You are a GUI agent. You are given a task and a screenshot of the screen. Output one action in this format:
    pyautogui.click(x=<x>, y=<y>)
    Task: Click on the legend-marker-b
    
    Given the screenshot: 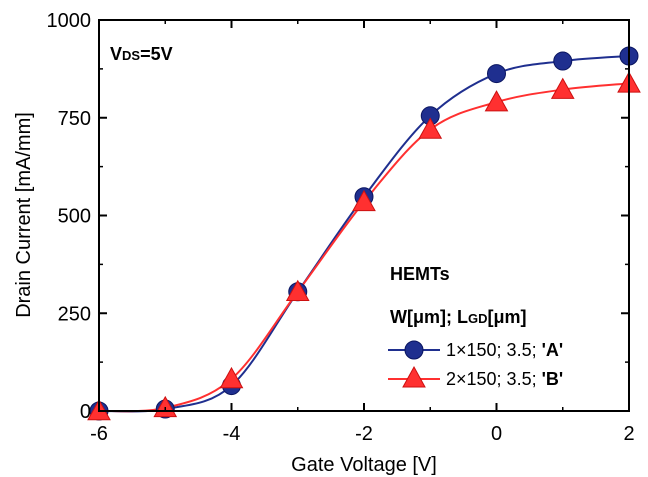 What is the action you would take?
    pyautogui.click(x=414, y=376)
    